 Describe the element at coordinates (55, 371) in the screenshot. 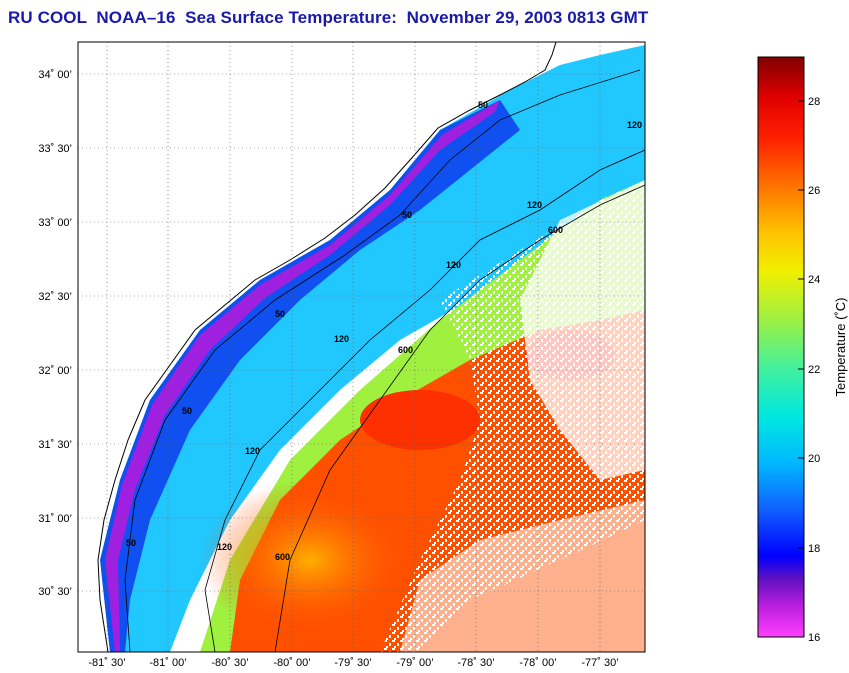

I see `lat-tick-label: 32˚ 00’` at that location.